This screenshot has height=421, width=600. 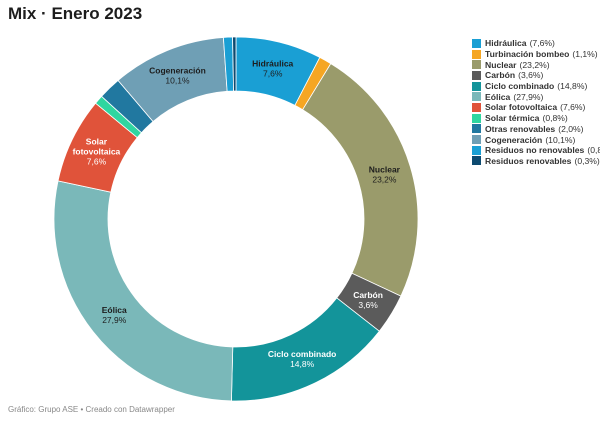 I want to click on legend-value: (0,3%), so click(x=587, y=160).